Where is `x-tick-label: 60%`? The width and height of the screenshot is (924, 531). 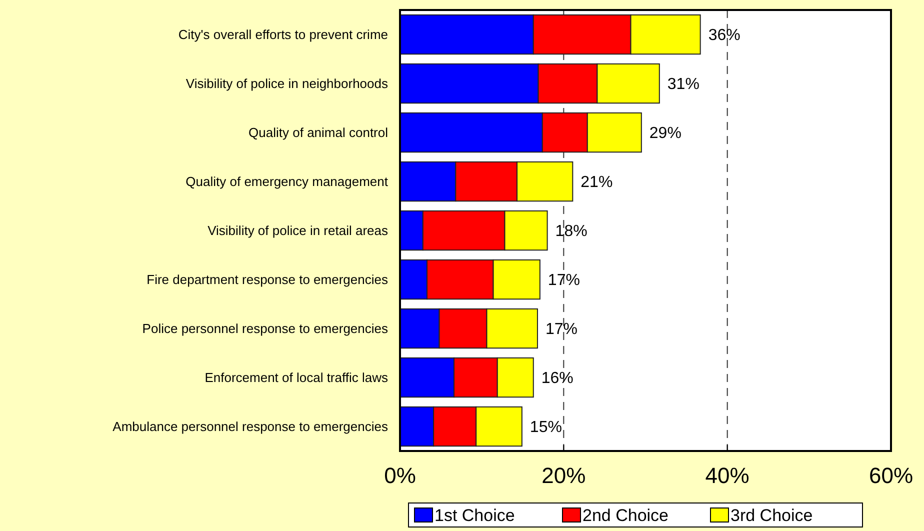
x-tick-label: 60% is located at coordinates (891, 475).